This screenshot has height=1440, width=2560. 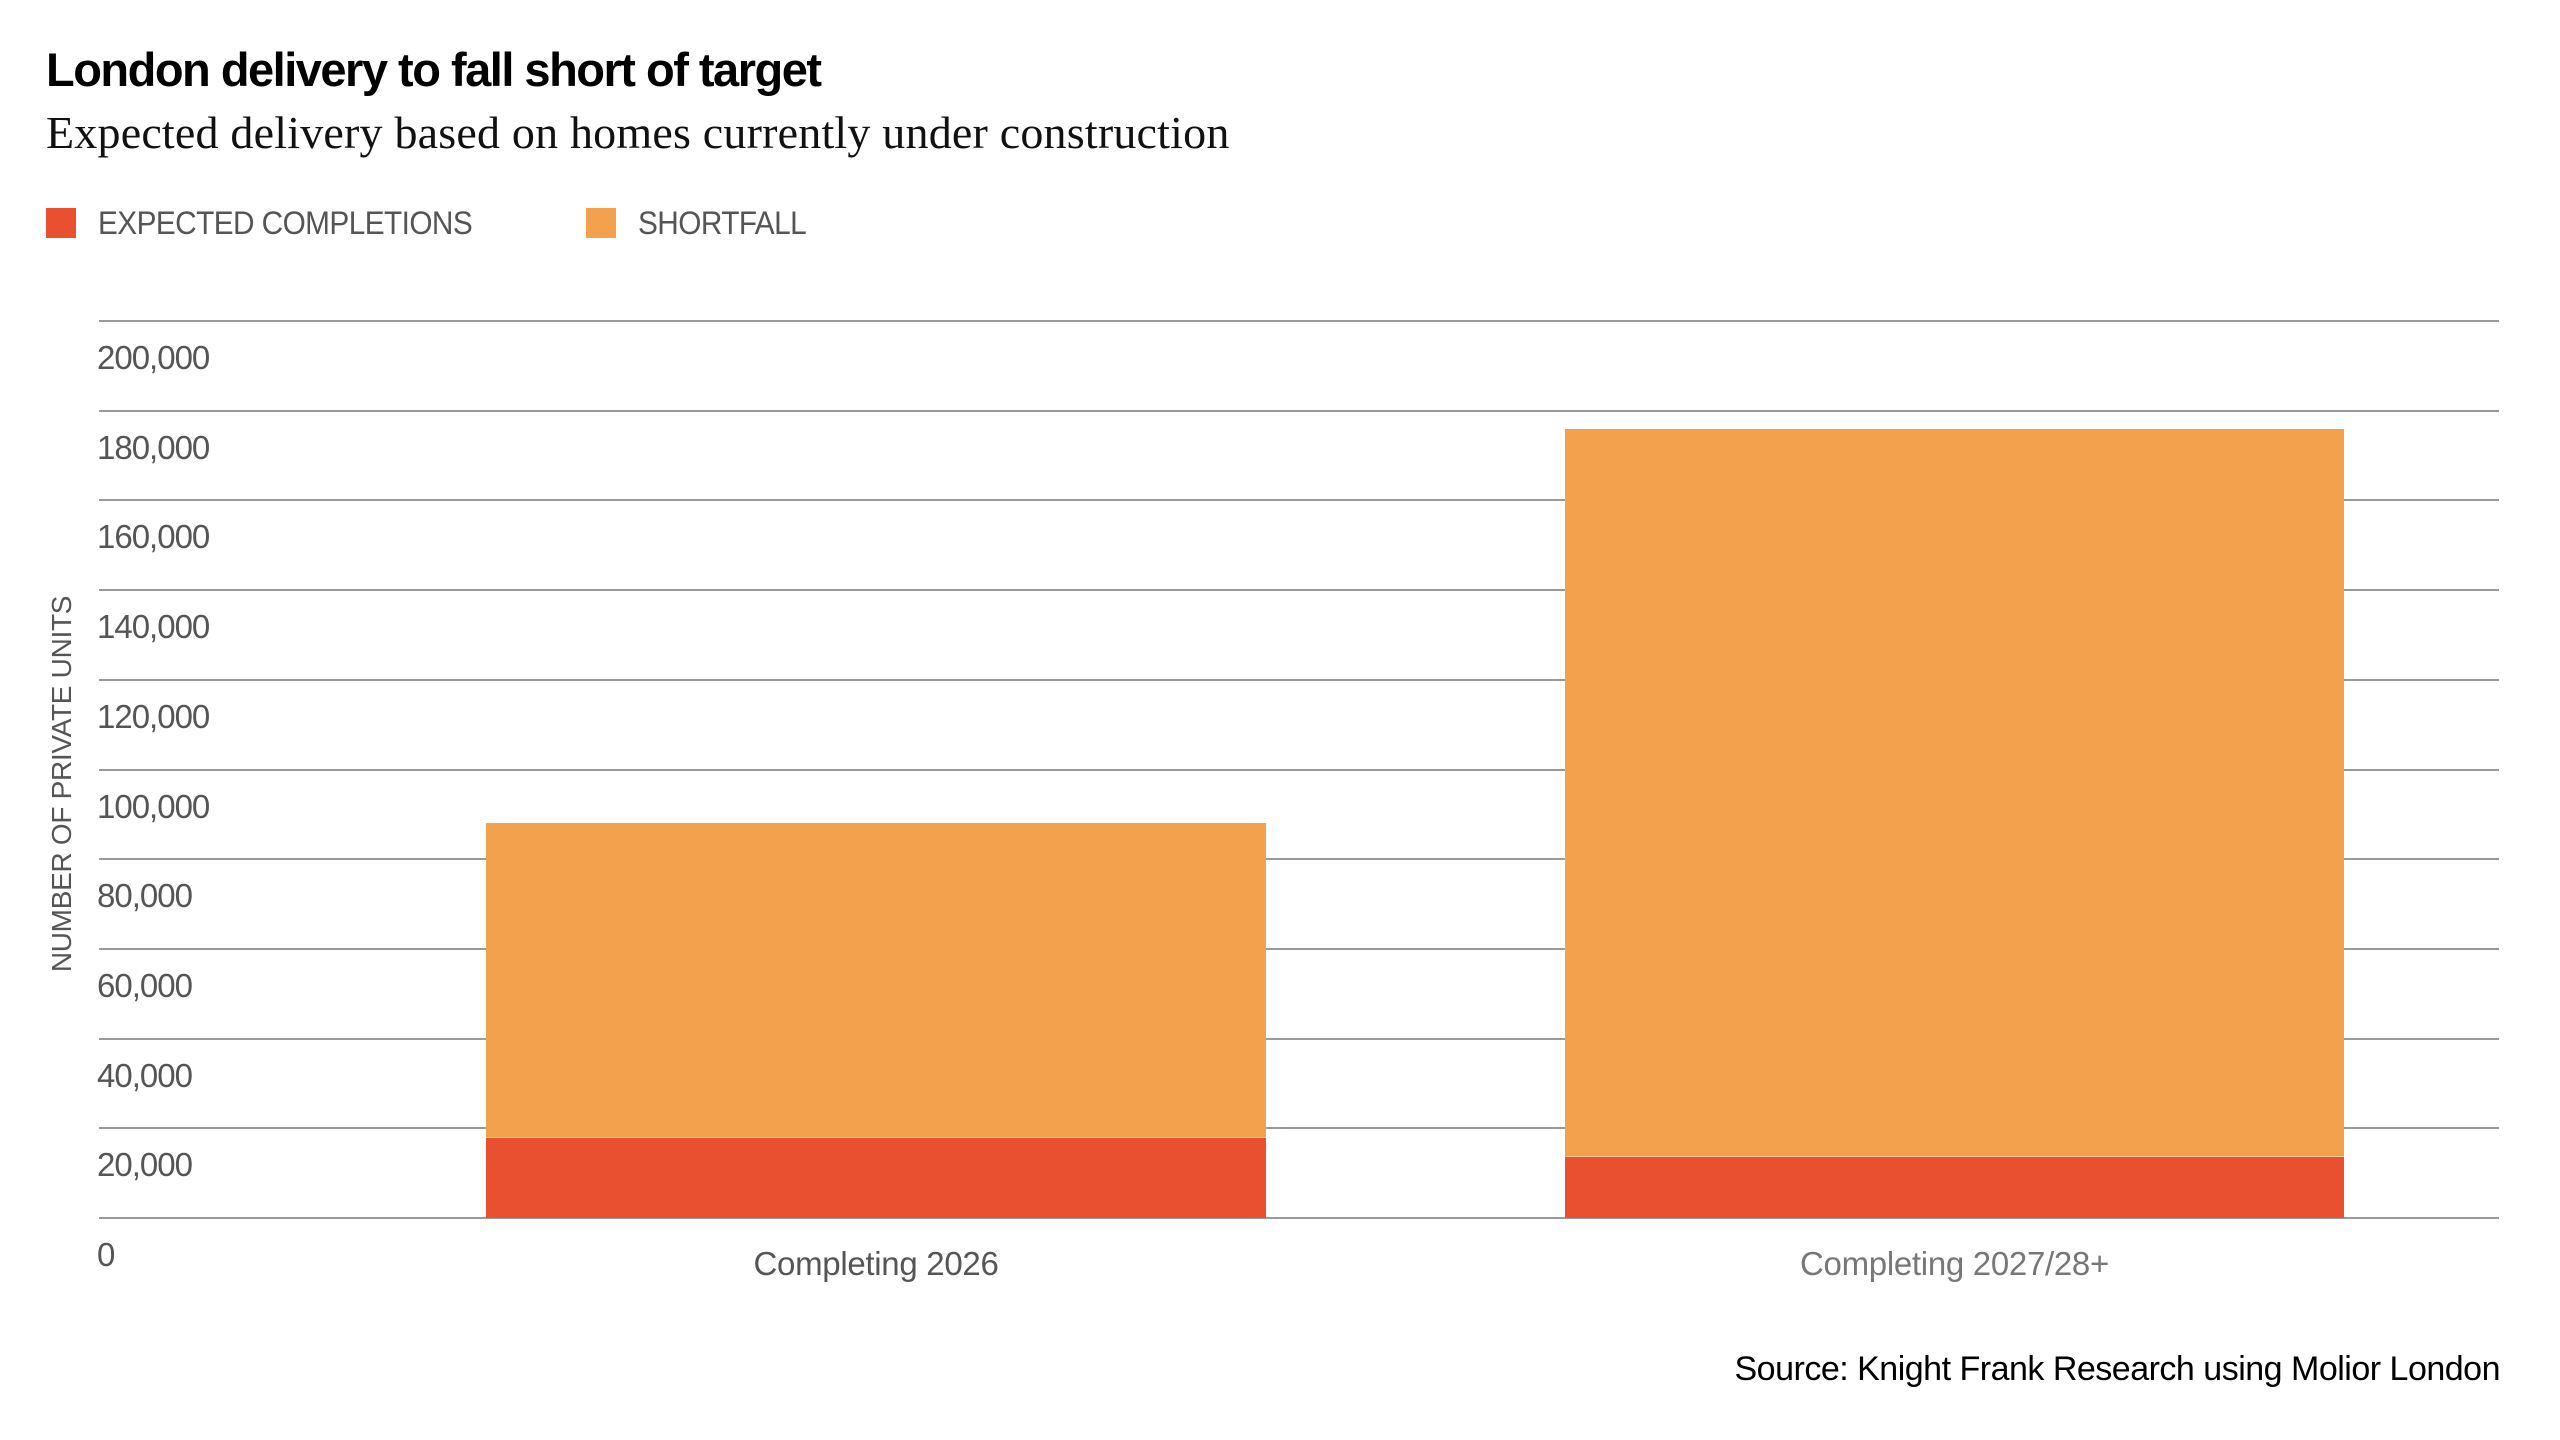 What do you see at coordinates (876, 1263) in the screenshot?
I see `x-category-label: Completing 2026` at bounding box center [876, 1263].